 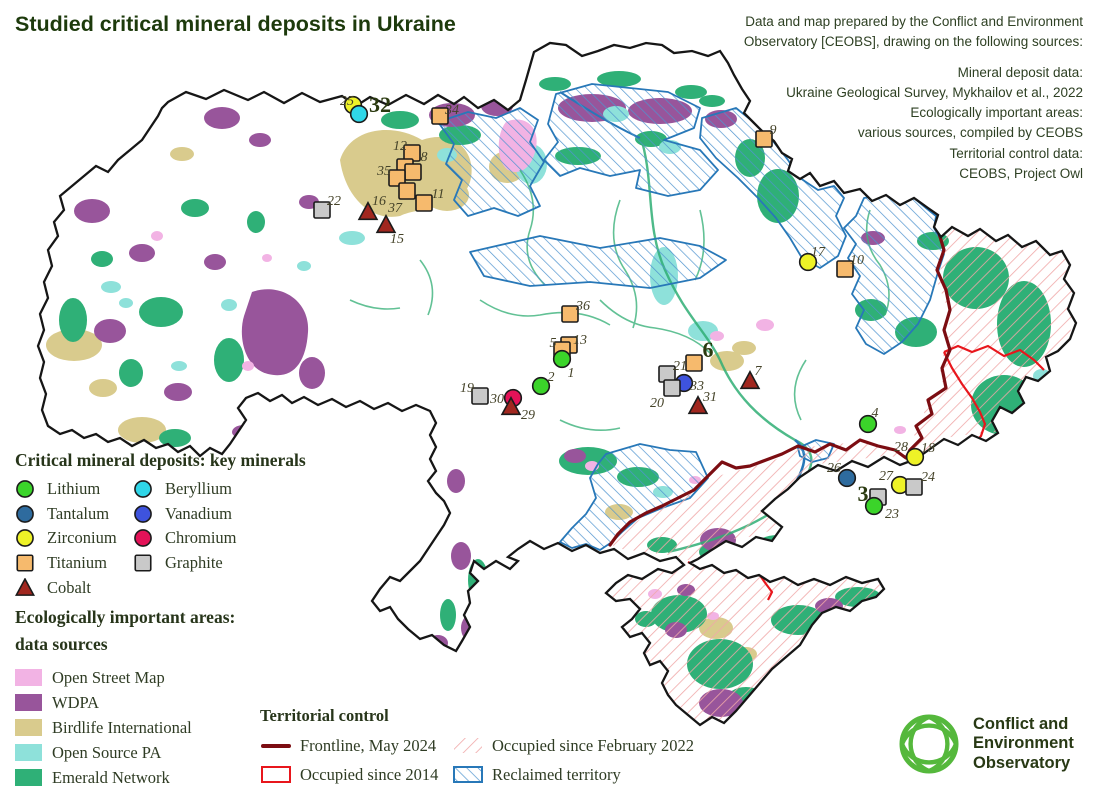 I want to click on map-marker-number: 11, so click(x=438, y=194).